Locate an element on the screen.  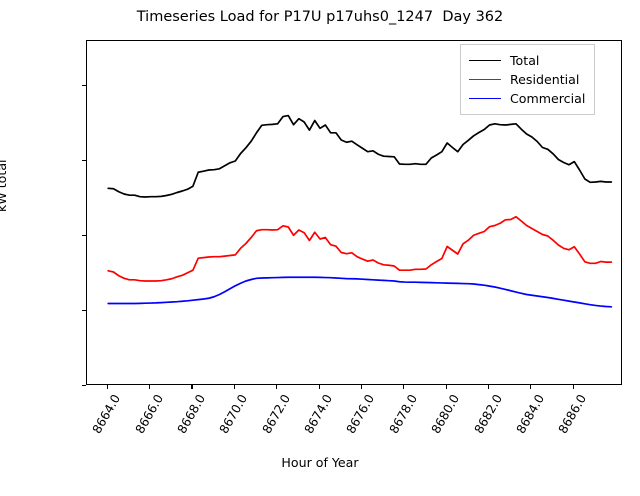
legend-entry: Commercial is located at coordinates (527, 98).